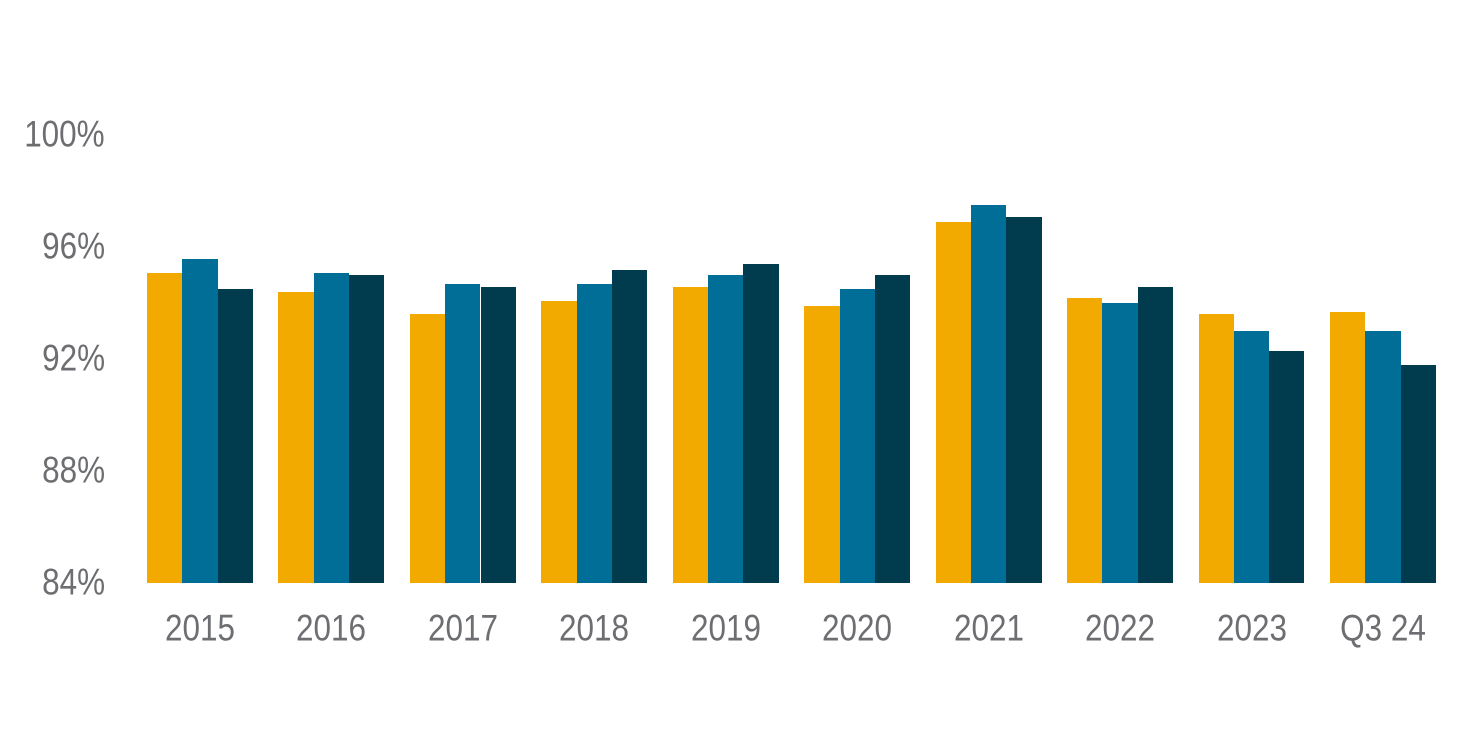 The height and width of the screenshot is (741, 1480). I want to click on bar-2015-series-teal, so click(200, 420).